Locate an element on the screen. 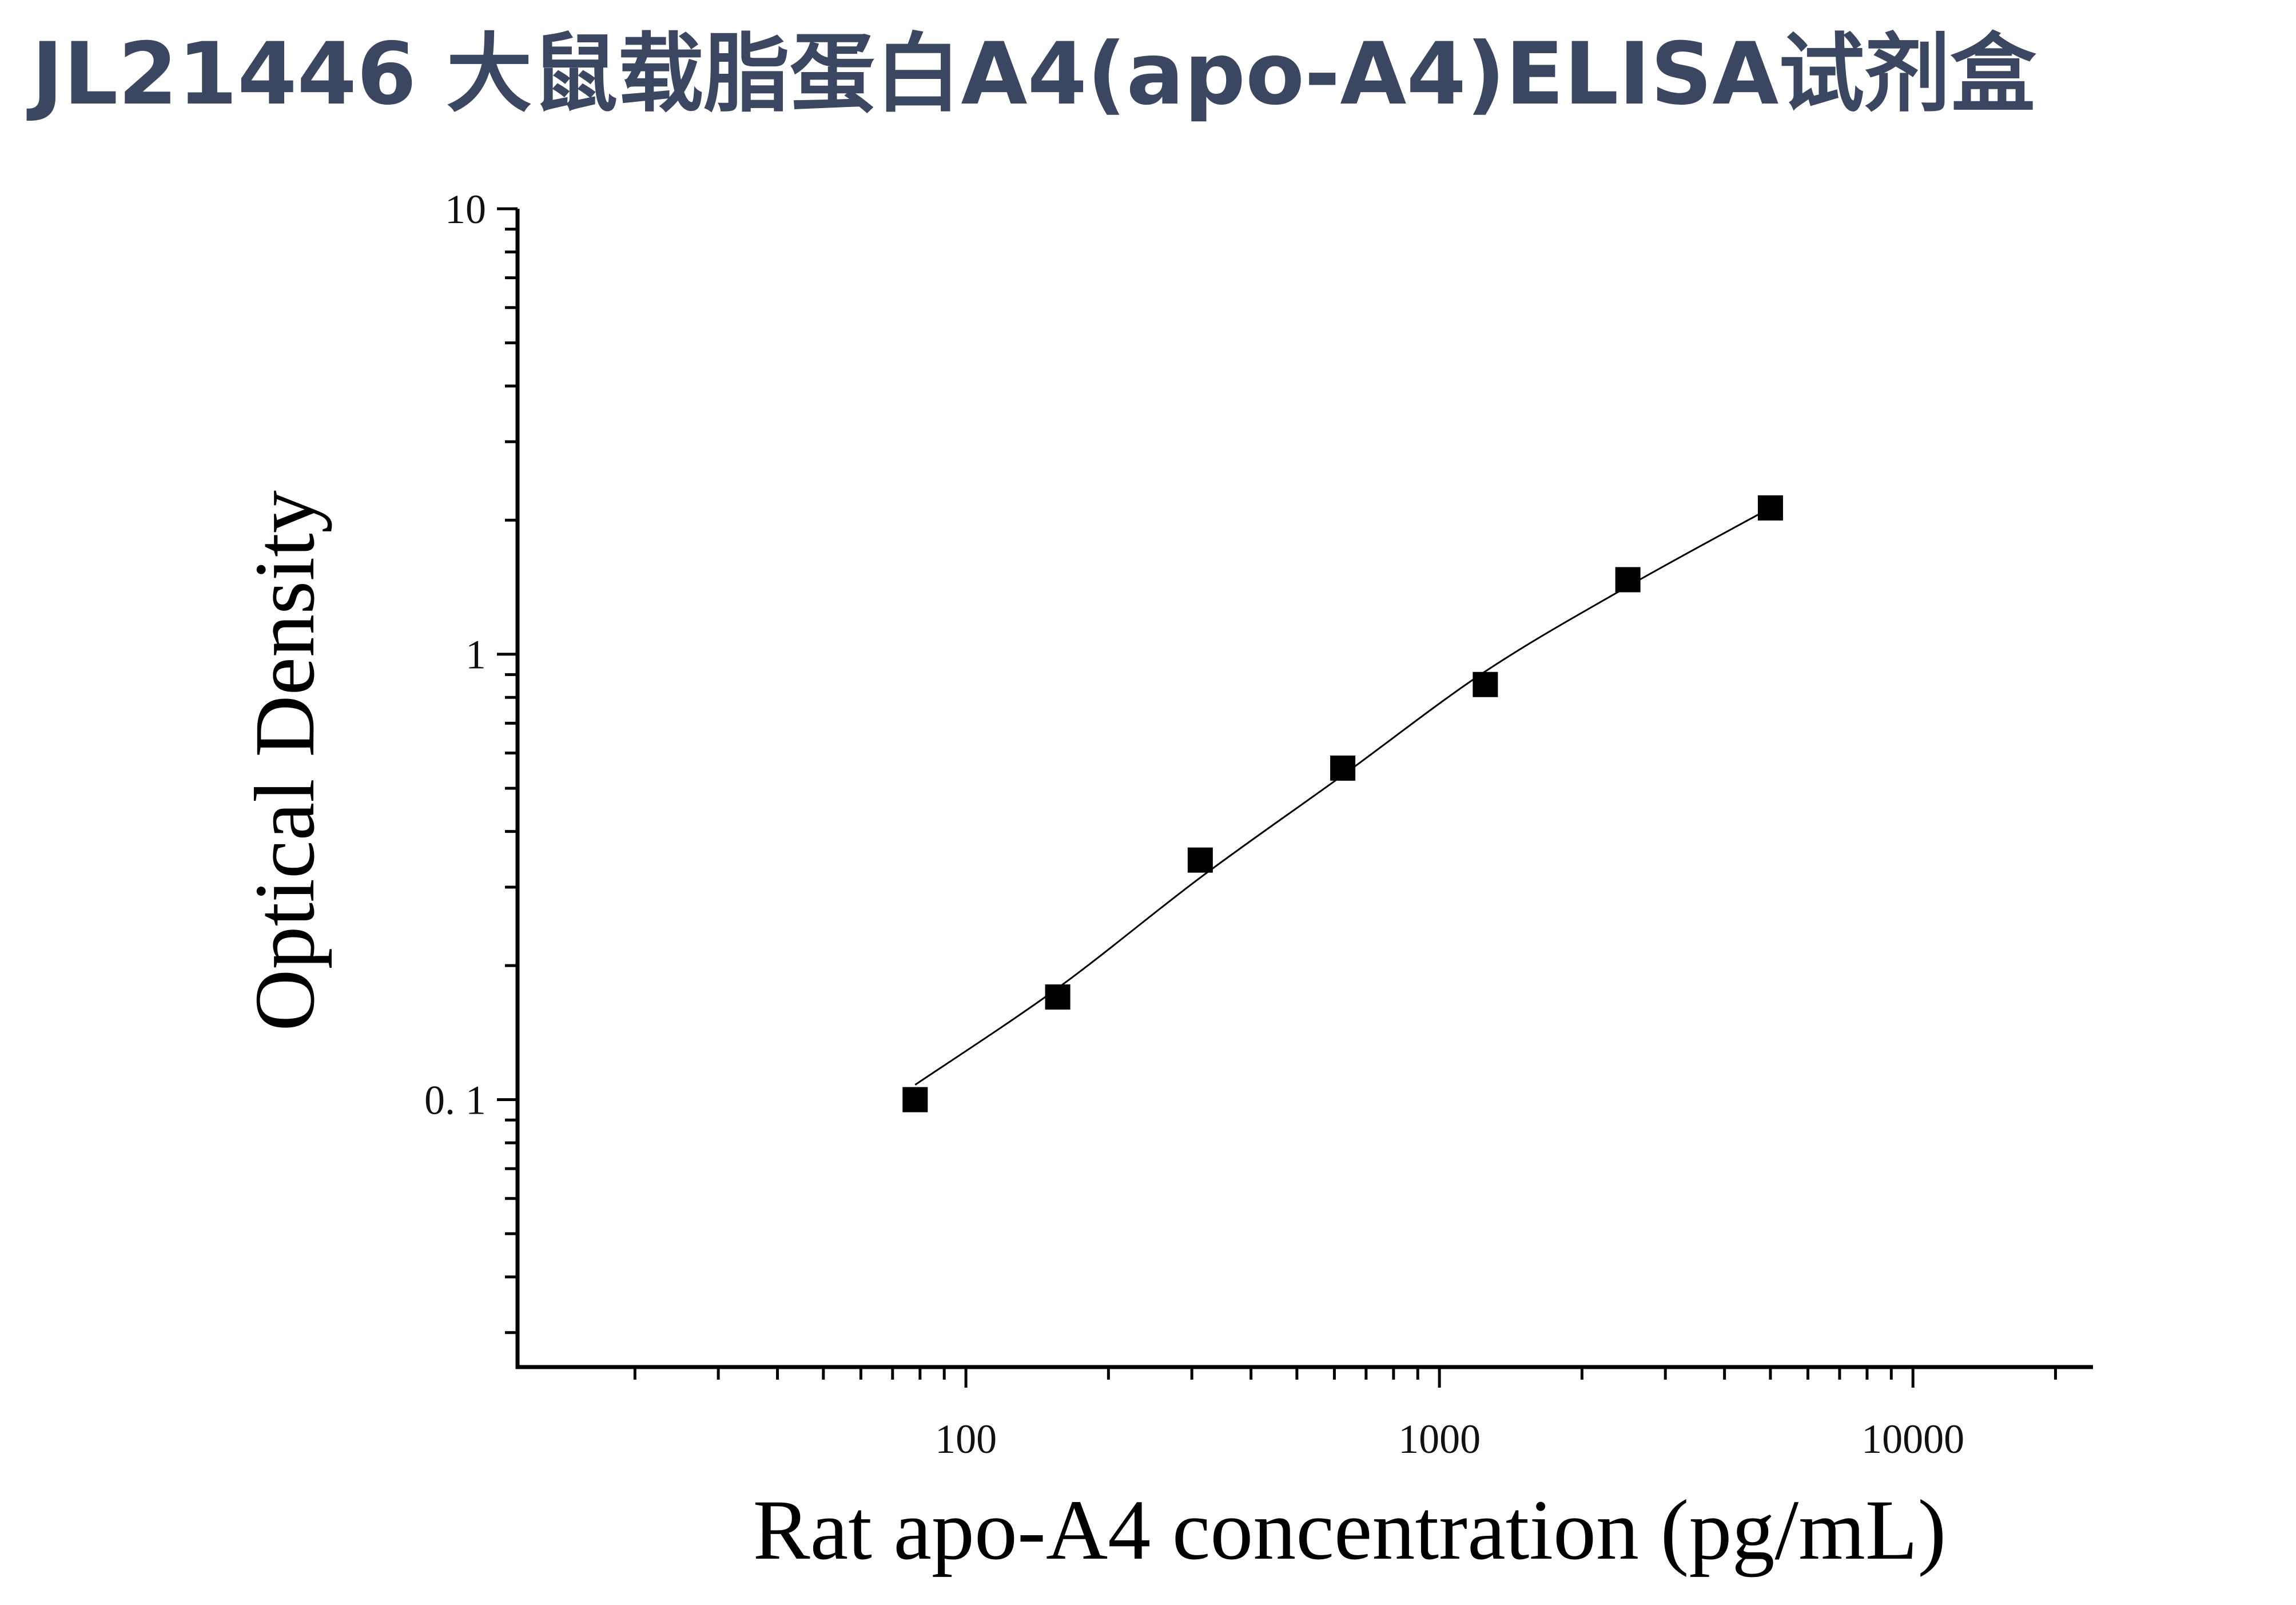 Image resolution: width=2296 pixels, height=1605 pixels. fit-curve is located at coordinates (1342, 796).